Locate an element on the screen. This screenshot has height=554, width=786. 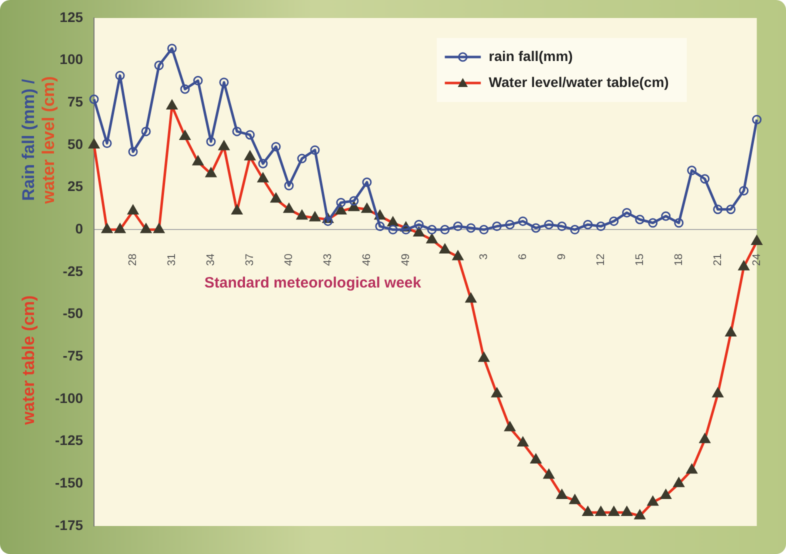
y-tick-label: -150 is located at coordinates (69, 482).